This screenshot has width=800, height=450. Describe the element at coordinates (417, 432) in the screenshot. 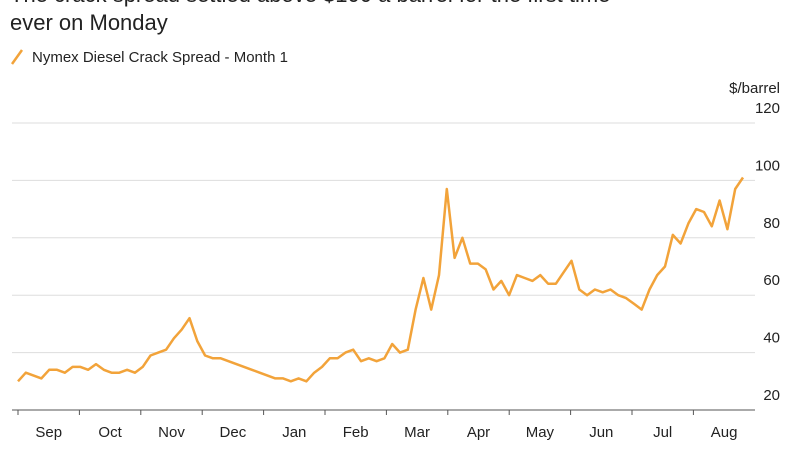

I see `x-tick-label: Mar` at that location.